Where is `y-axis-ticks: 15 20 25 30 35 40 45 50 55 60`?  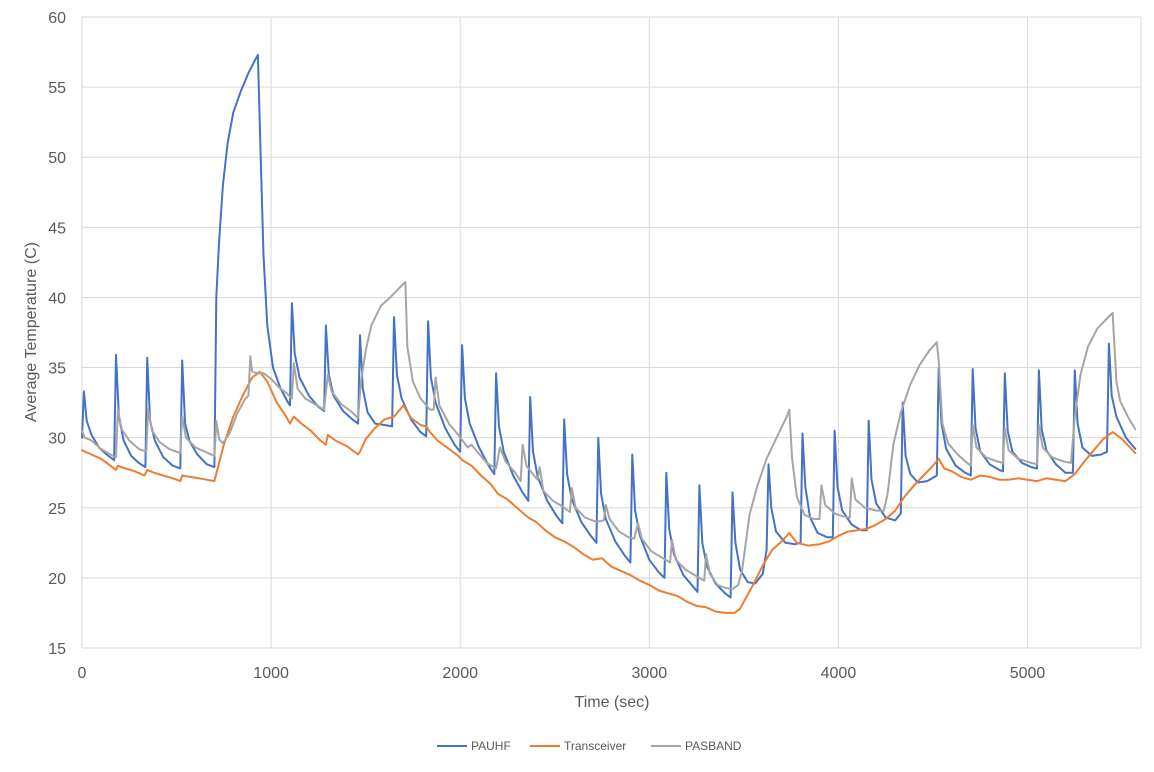
y-axis-ticks: 15 20 25 30 35 40 45 50 55 60 is located at coordinates (57, 334).